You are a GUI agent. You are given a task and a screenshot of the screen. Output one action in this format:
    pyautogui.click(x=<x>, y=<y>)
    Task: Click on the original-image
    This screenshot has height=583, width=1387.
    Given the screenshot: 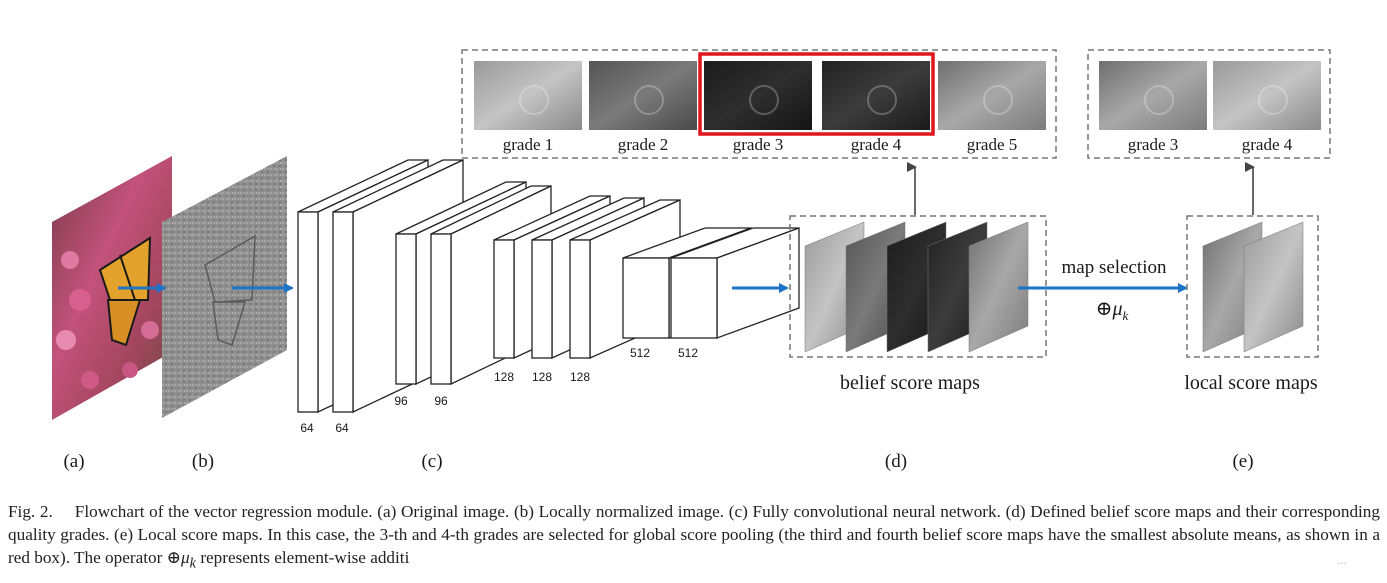 What is the action you would take?
    pyautogui.click(x=112, y=288)
    